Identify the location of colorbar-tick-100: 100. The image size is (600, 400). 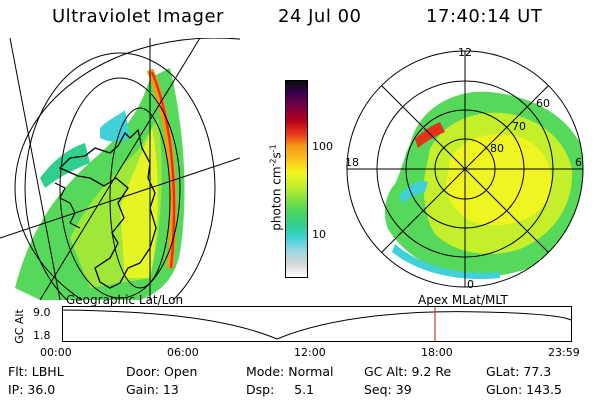
(322, 146).